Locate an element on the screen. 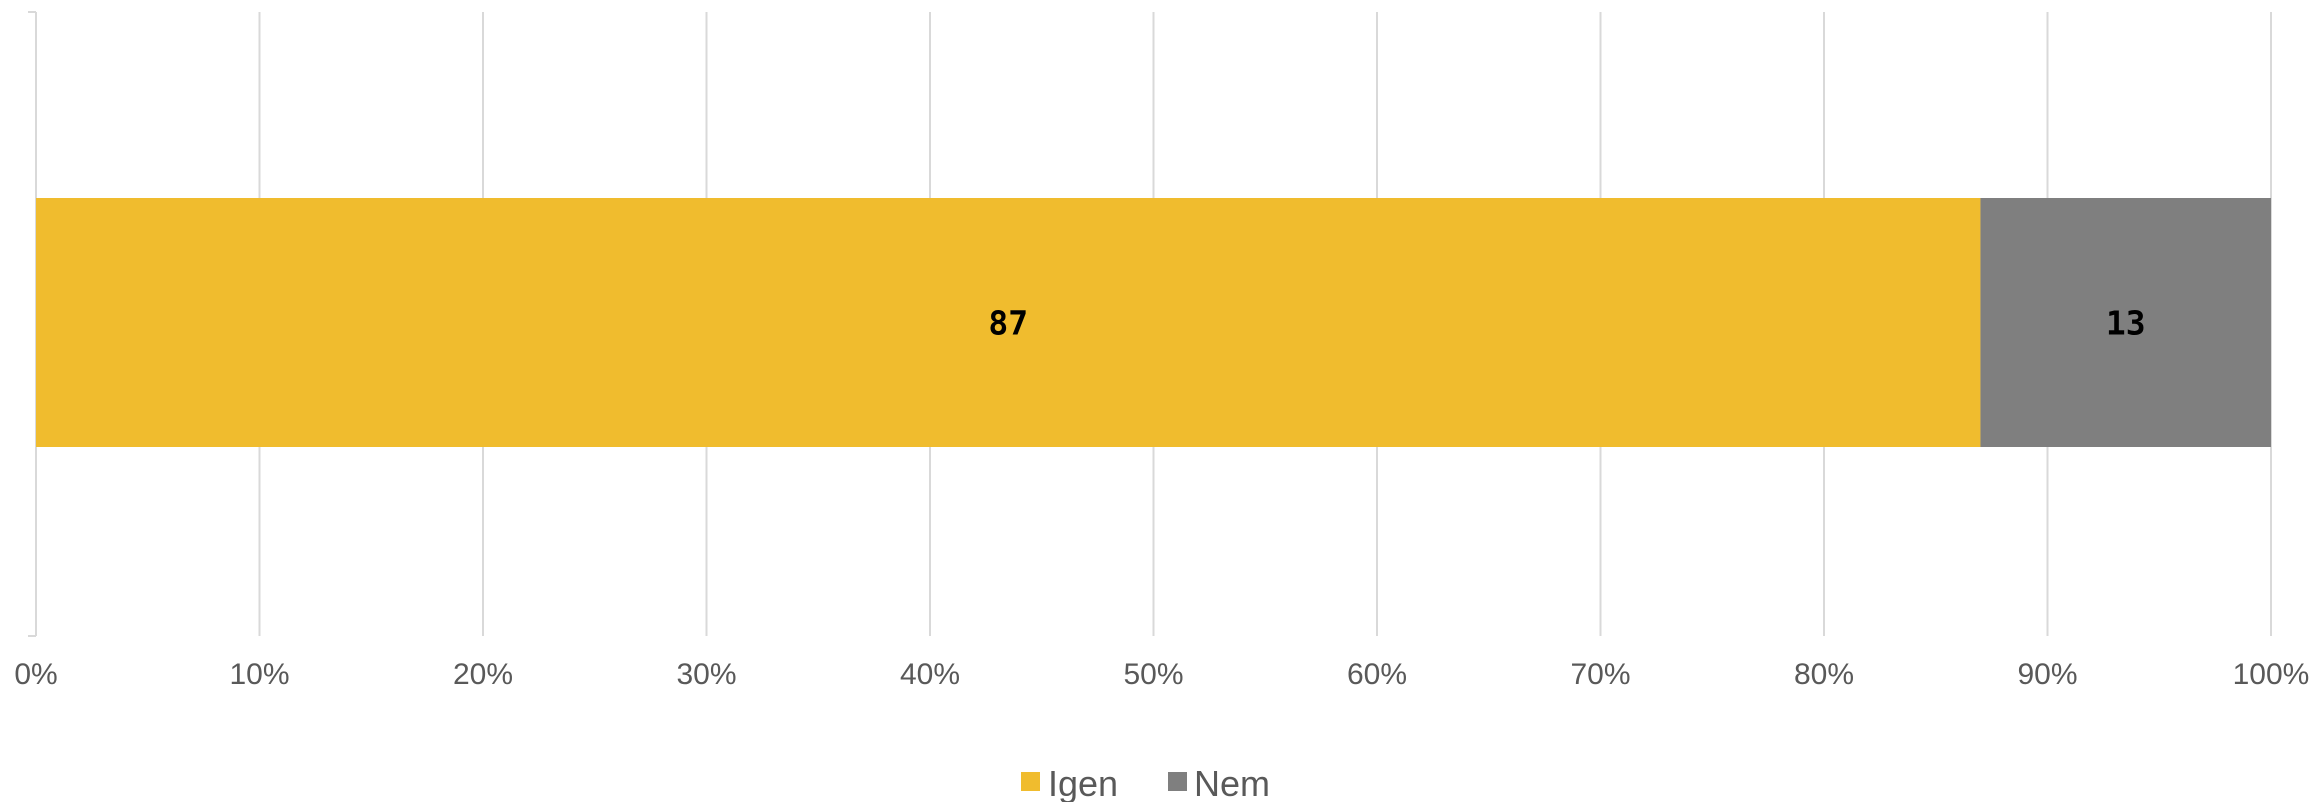  x-tick-label: 100% is located at coordinates (2271, 674).